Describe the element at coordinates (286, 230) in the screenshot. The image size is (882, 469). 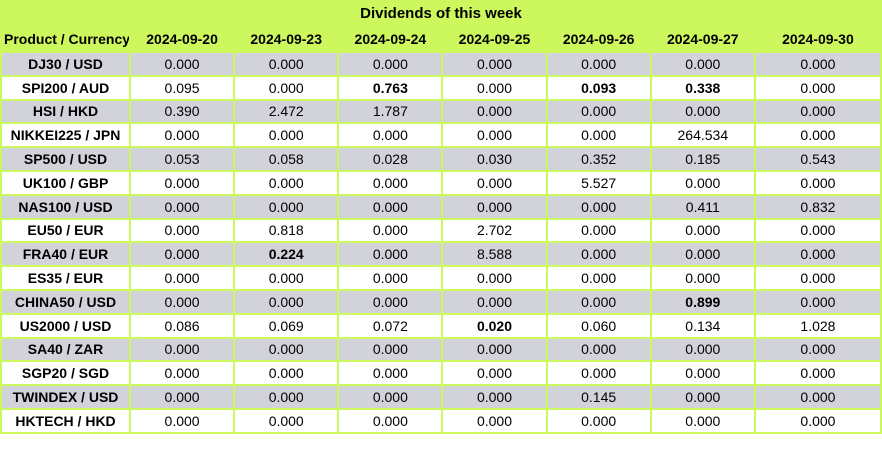
I see `dividend-value-cell: 0.818` at that location.